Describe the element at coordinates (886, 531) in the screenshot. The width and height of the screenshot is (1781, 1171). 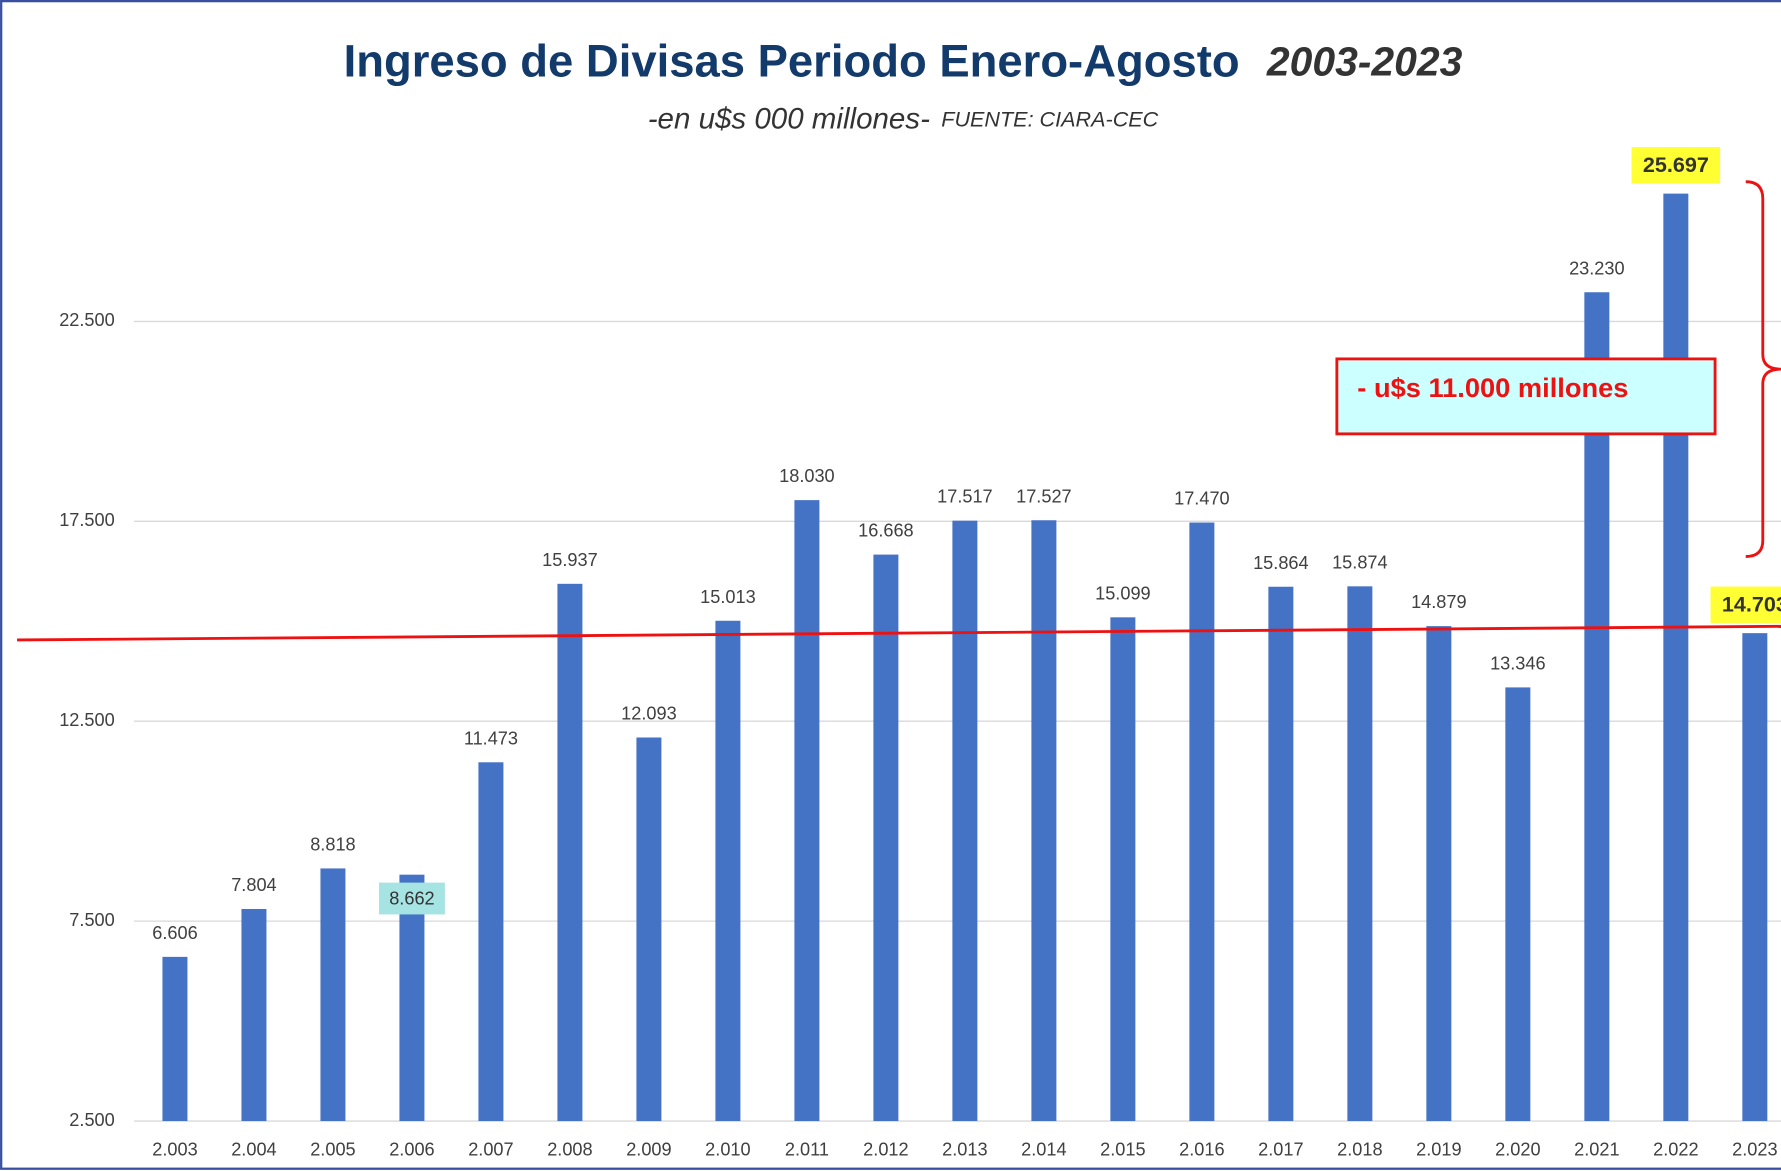
I see `value-label: 16.668` at that location.